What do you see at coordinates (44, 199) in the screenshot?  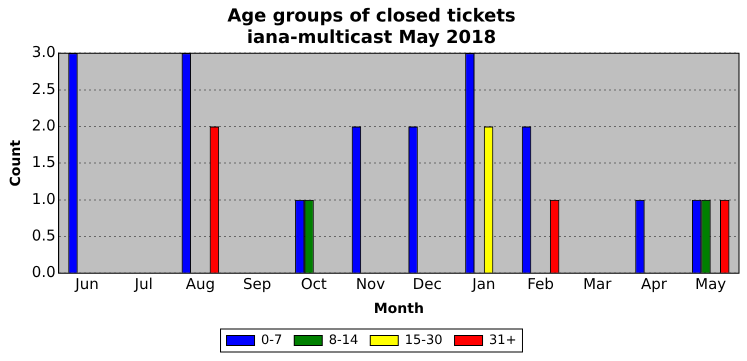 I see `y-tick-label: 1.0` at bounding box center [44, 199].